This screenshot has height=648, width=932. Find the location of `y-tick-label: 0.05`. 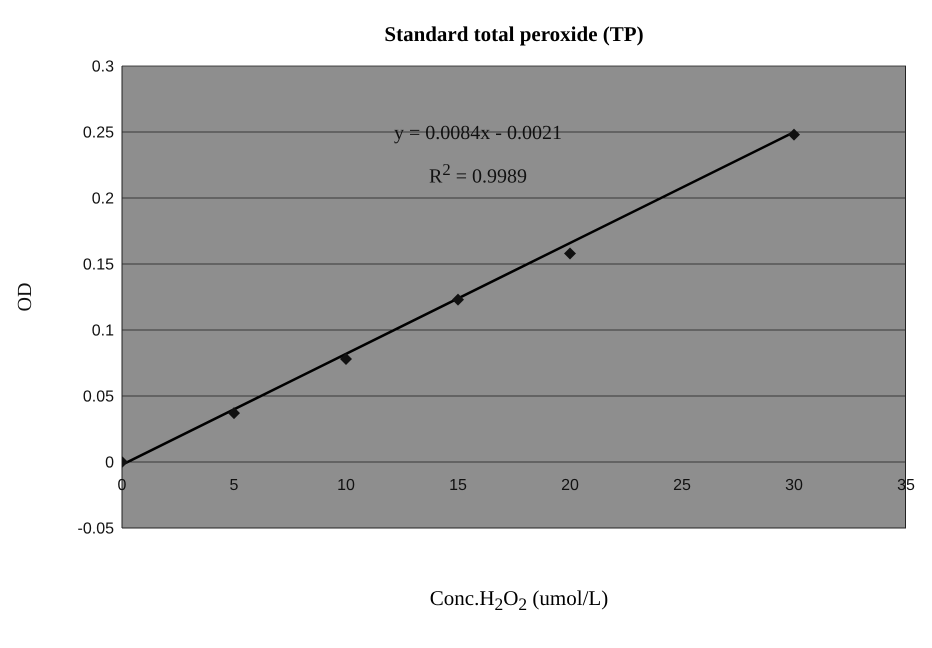

y-tick-label: 0.05 is located at coordinates (98, 397).